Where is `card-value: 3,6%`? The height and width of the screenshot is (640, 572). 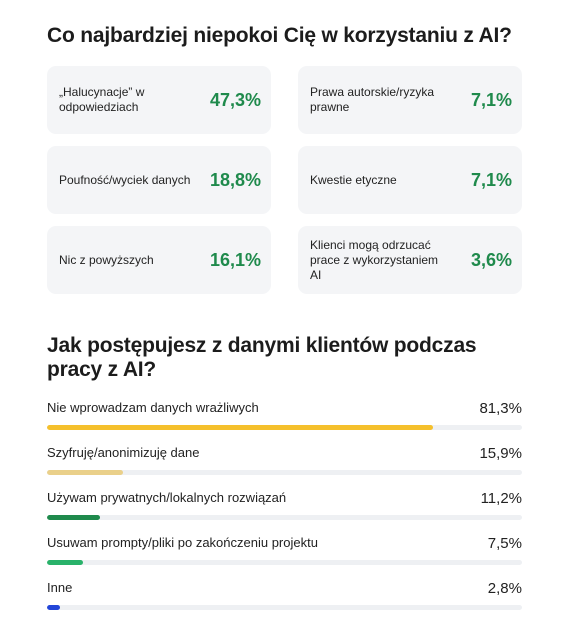 card-value: 3,6% is located at coordinates (491, 259).